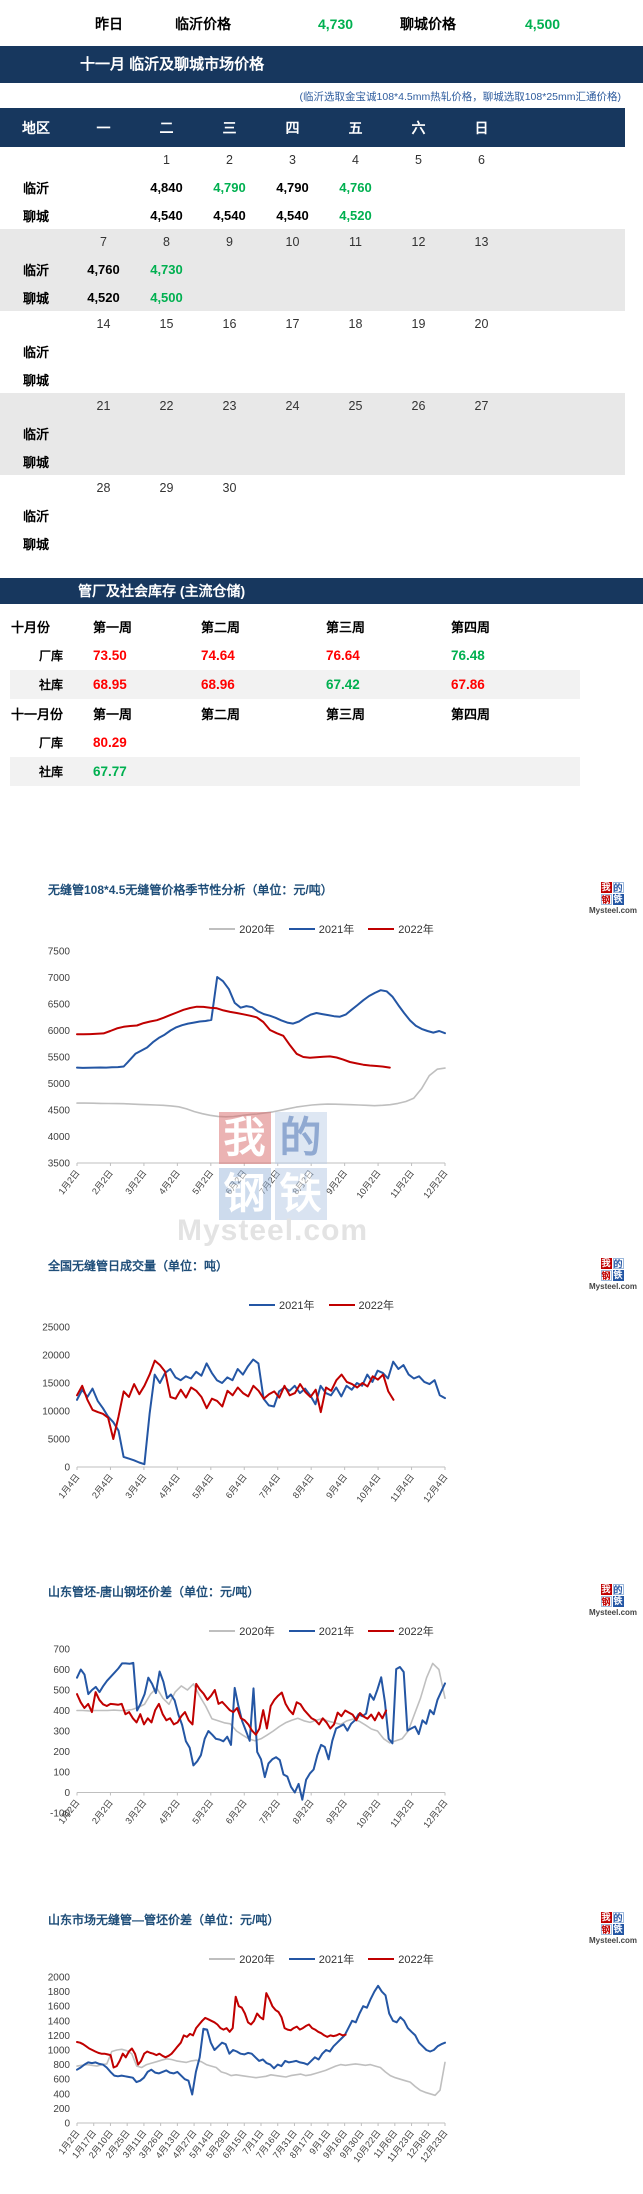 The image size is (643, 2194). I want to click on factory-label: 厂库, so click(50, 743).